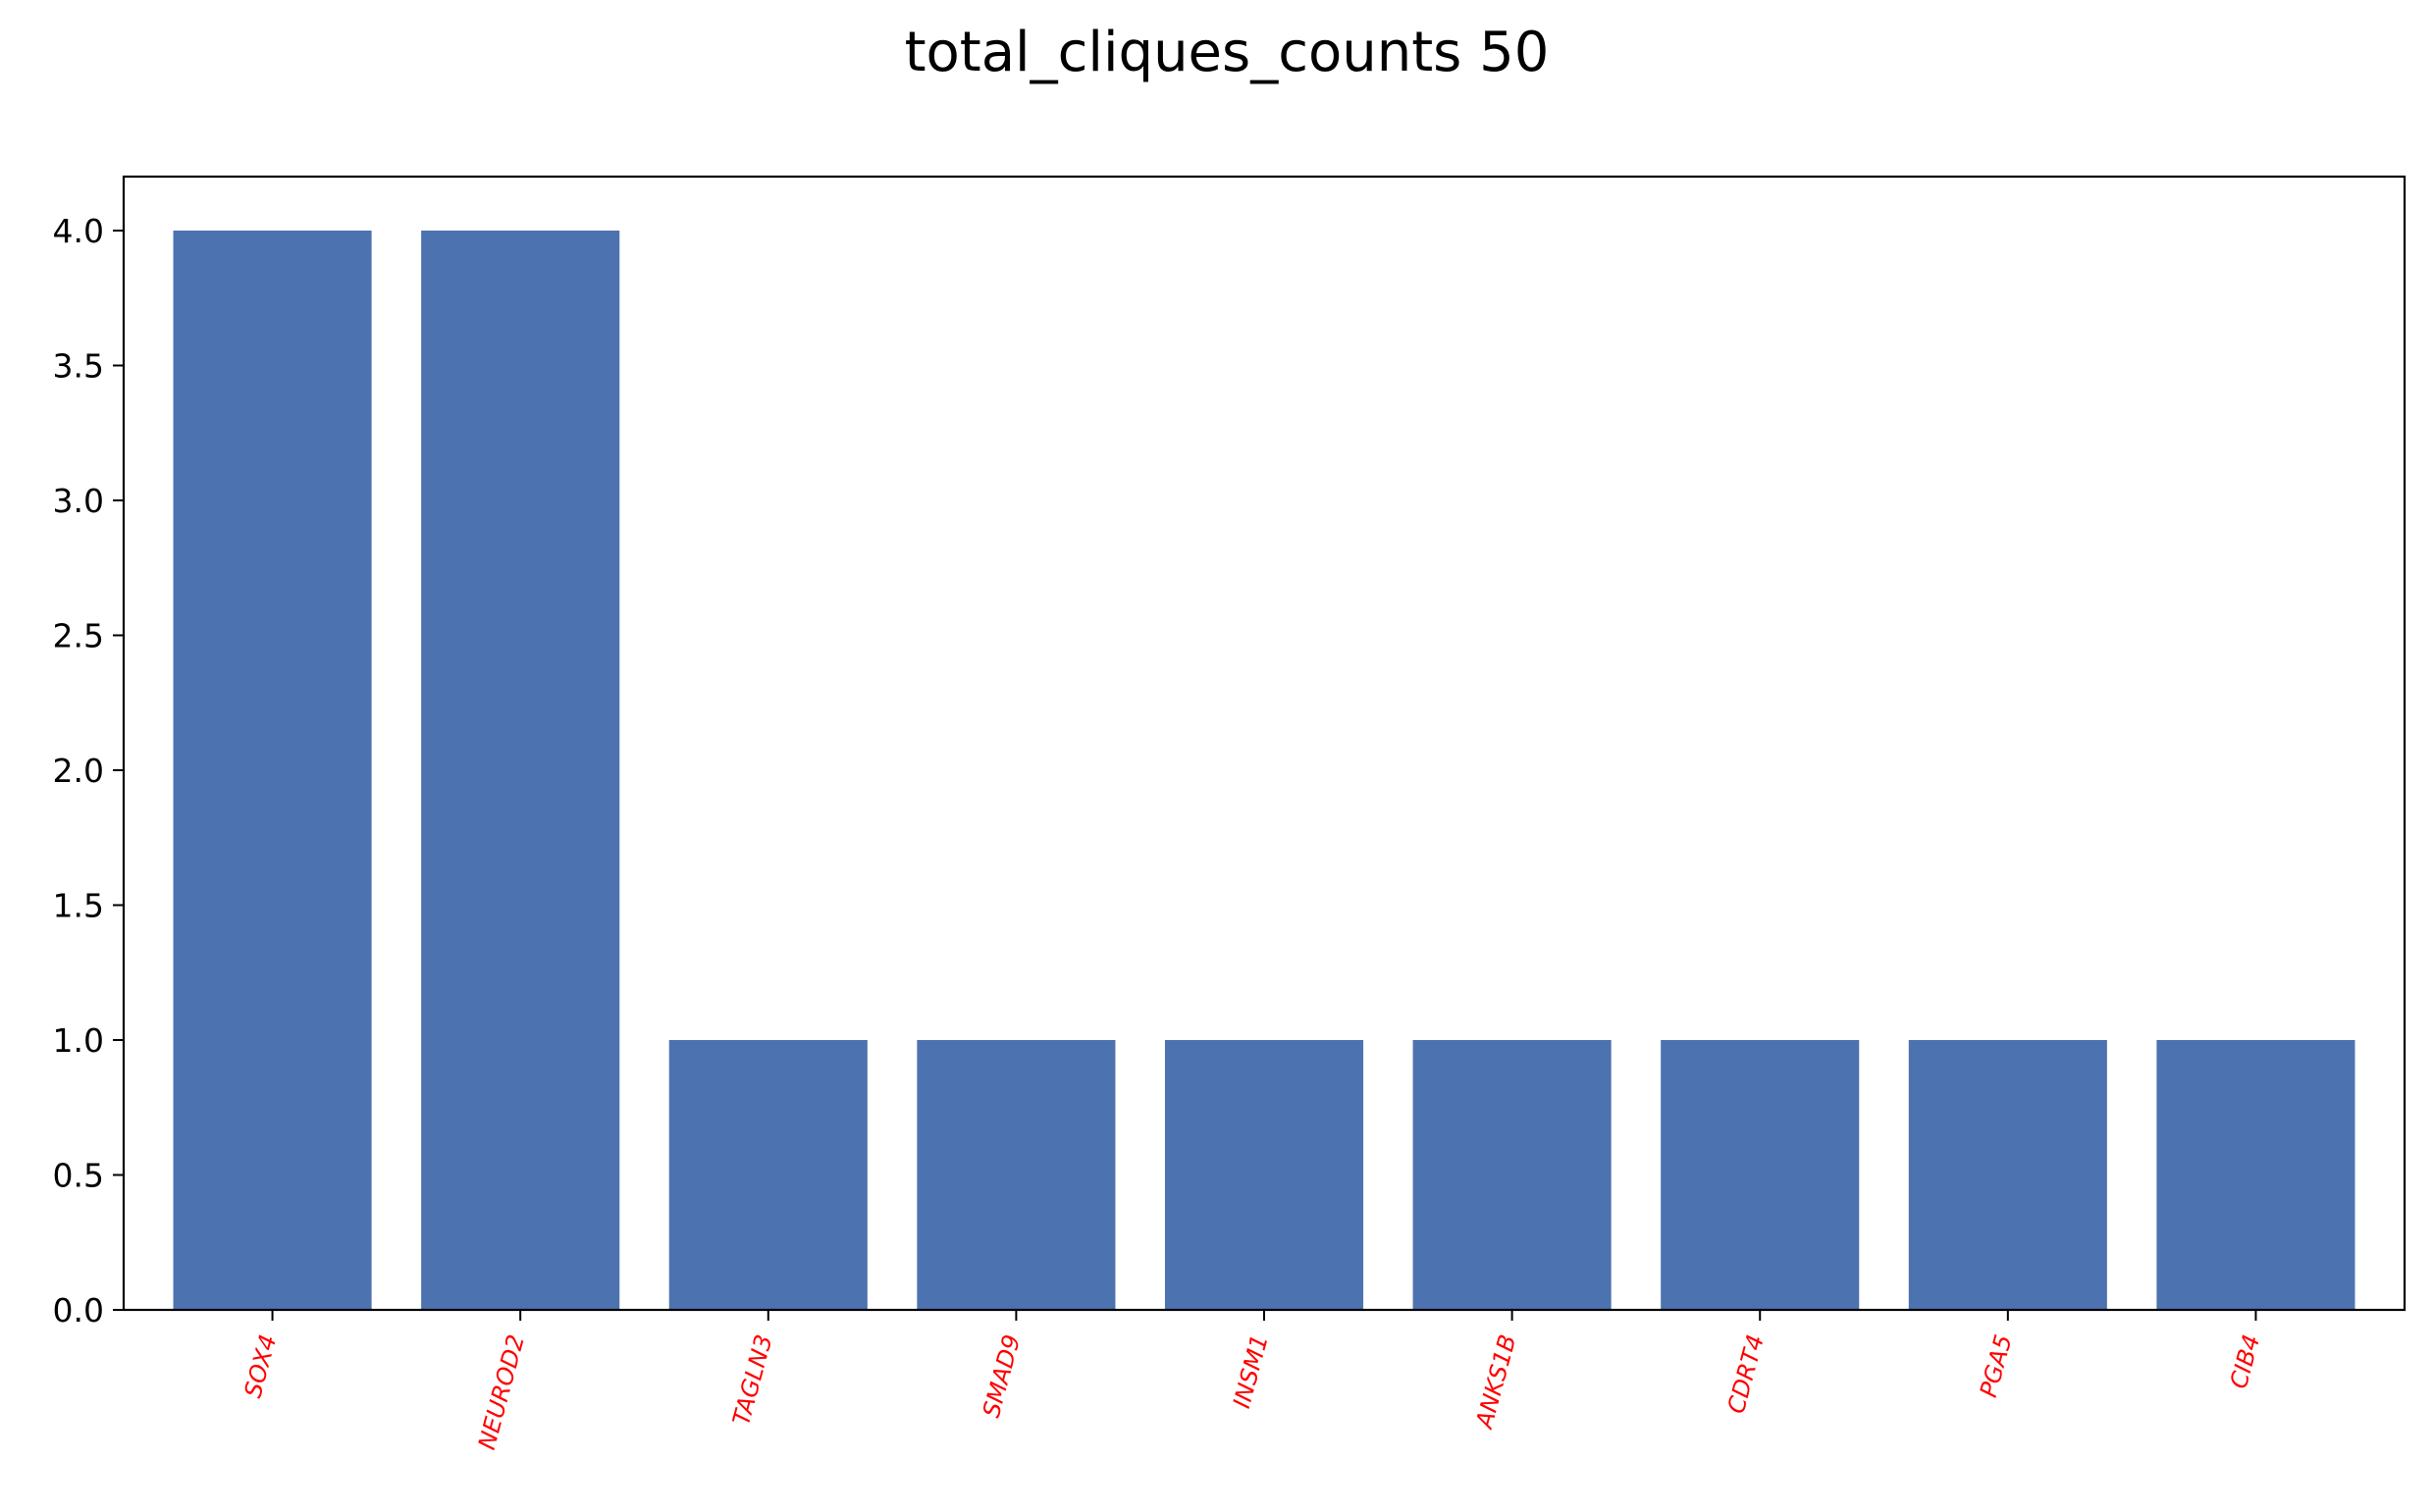  I want to click on chart-title: total_cliques_counts 50, so click(1227, 52).